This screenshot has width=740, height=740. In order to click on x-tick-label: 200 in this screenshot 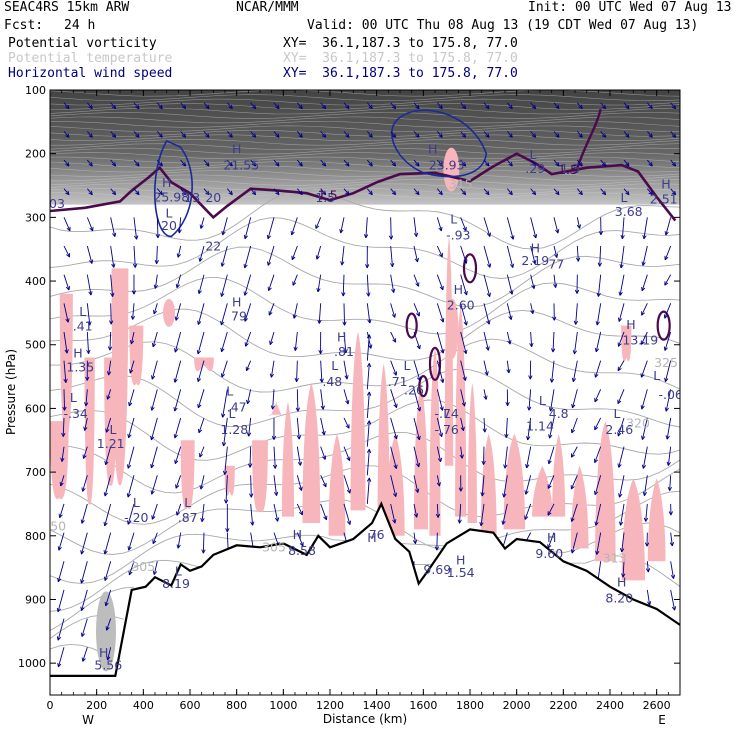, I will do `click(96, 705)`.